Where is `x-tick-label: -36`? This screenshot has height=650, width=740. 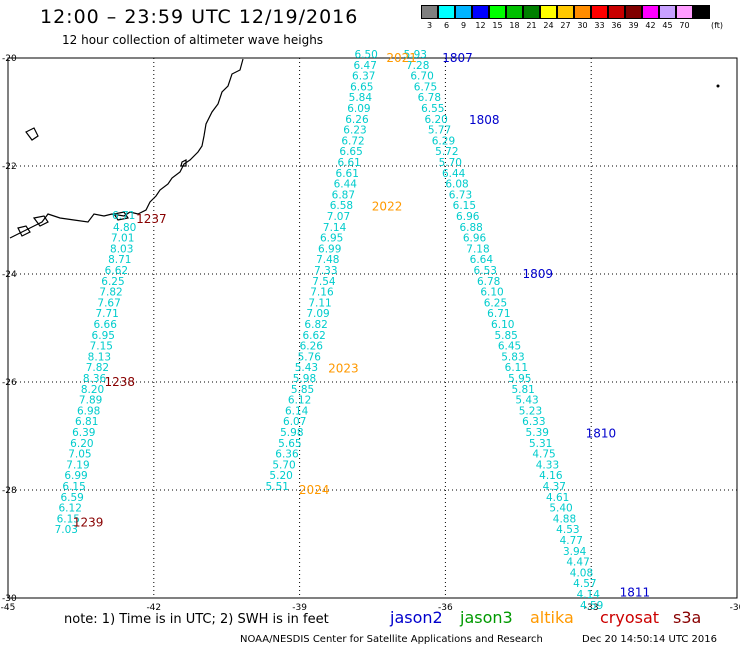
x-tick-label: -36 is located at coordinates (445, 608).